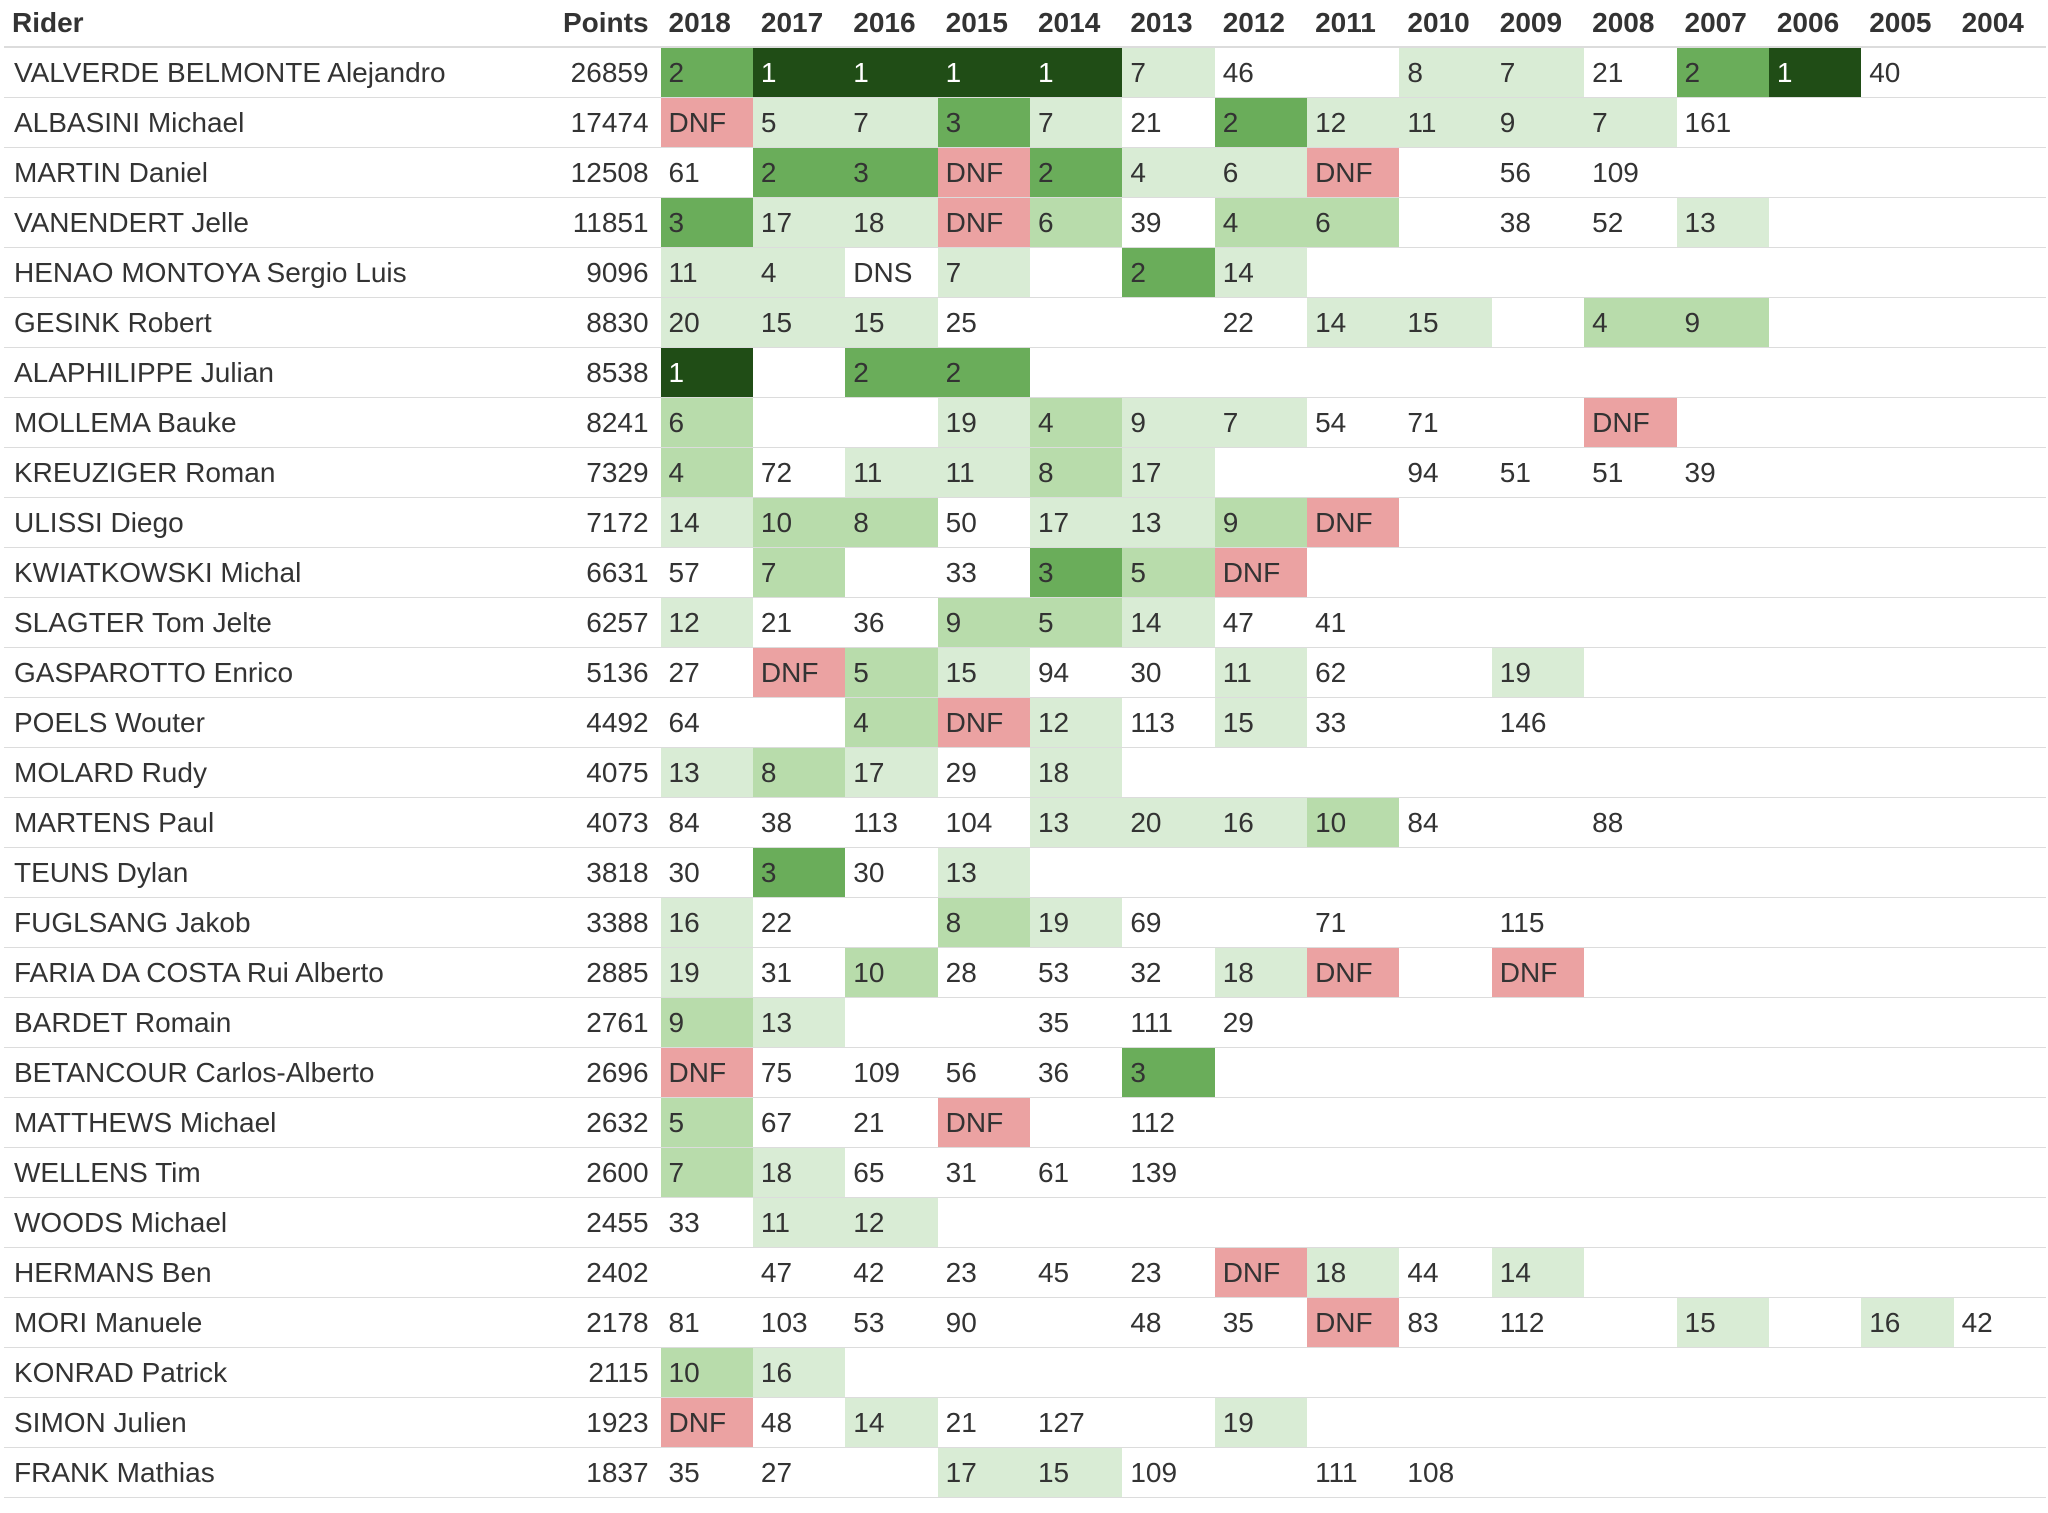  Describe the element at coordinates (271, 1222) in the screenshot. I see `rider-name: WOODS Michael` at that location.